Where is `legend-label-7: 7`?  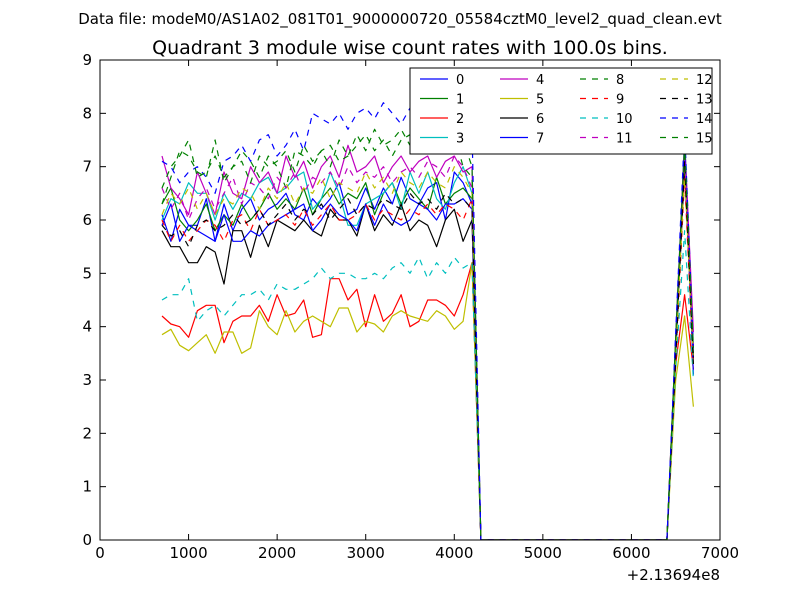
legend-label-7: 7 is located at coordinates (540, 139).